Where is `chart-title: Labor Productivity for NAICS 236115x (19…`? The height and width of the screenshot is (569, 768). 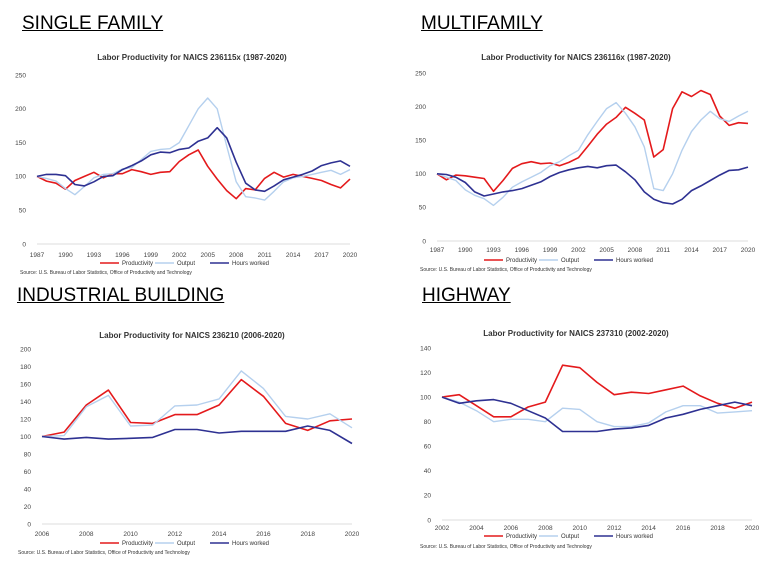
chart-title: Labor Productivity for NAICS 236115x (19… is located at coordinates (192, 57).